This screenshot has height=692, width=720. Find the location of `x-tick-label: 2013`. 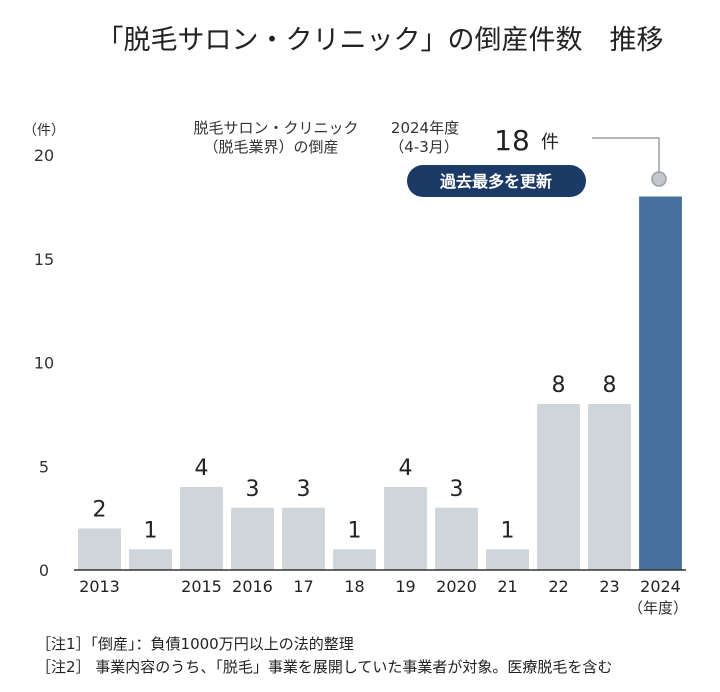

x-tick-label: 2013 is located at coordinates (99, 586).